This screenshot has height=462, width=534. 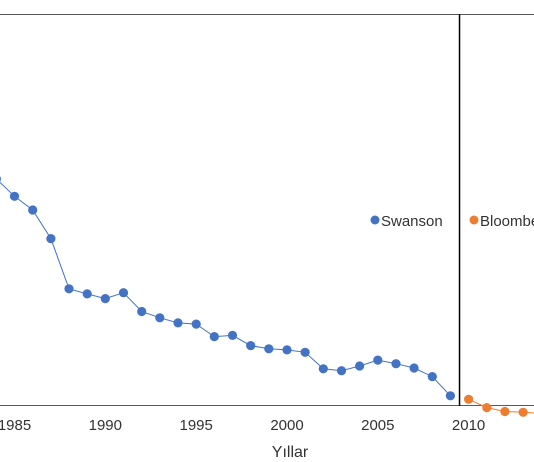 I want to click on data-point-swanson-1992, so click(x=142, y=311).